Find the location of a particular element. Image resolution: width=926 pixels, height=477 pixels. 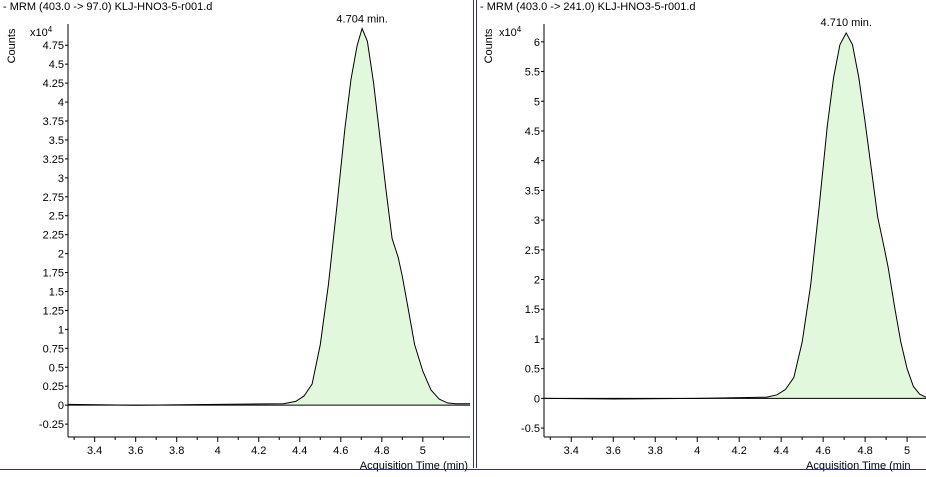

y-tick-label: 3.75 is located at coordinates (53, 122).